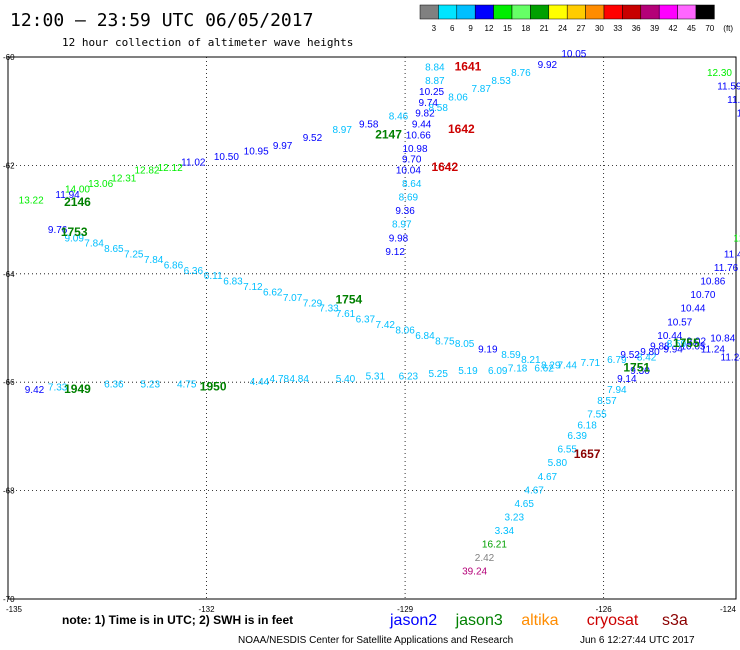  Describe the element at coordinates (77, 190) in the screenshot. I see `swh-value-label: 14.00` at that location.